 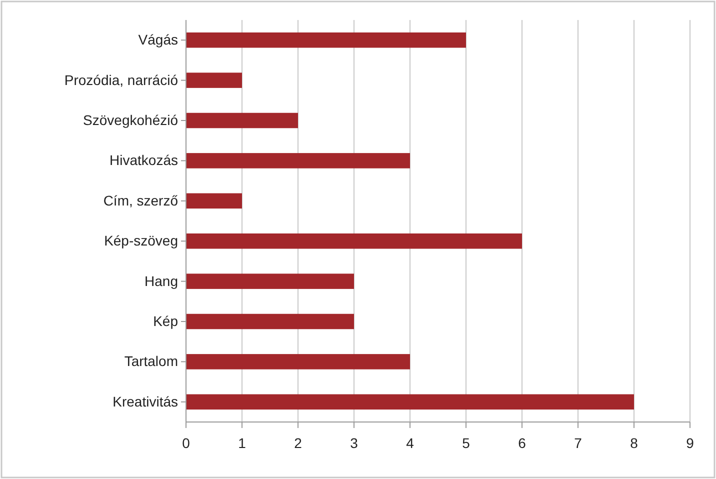 I want to click on x-tick-label: 4, so click(x=410, y=442).